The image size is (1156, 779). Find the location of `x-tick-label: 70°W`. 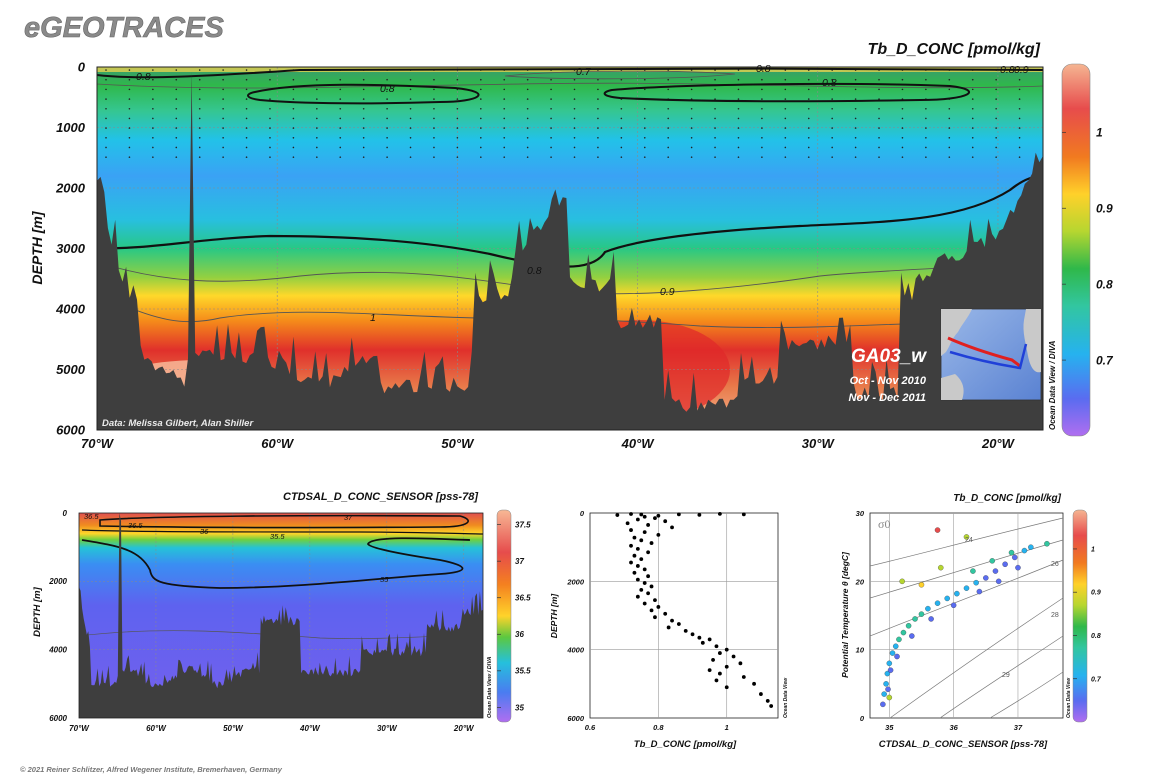

x-tick-label: 70°W is located at coordinates (79, 728).